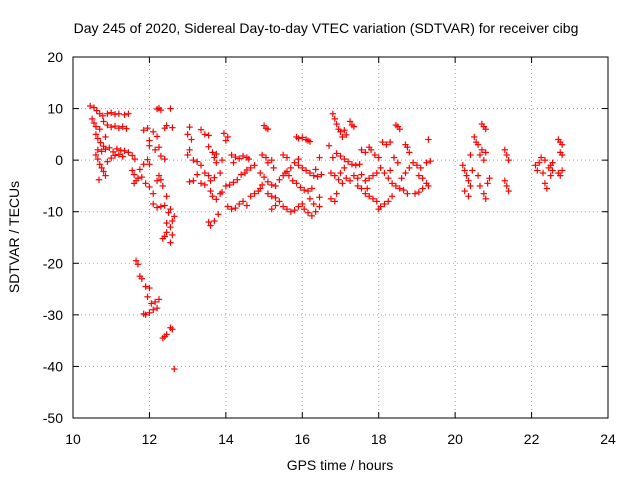 This screenshot has width=640, height=480. What do you see at coordinates (340, 465) in the screenshot?
I see `x-axis-label: GPS time / hours` at bounding box center [340, 465].